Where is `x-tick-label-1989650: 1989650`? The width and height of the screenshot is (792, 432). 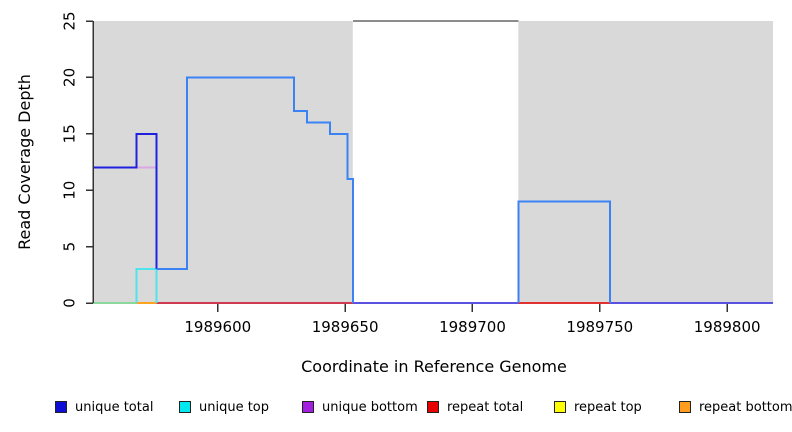
x-tick-label-1989650: 1989650 is located at coordinates (345, 327).